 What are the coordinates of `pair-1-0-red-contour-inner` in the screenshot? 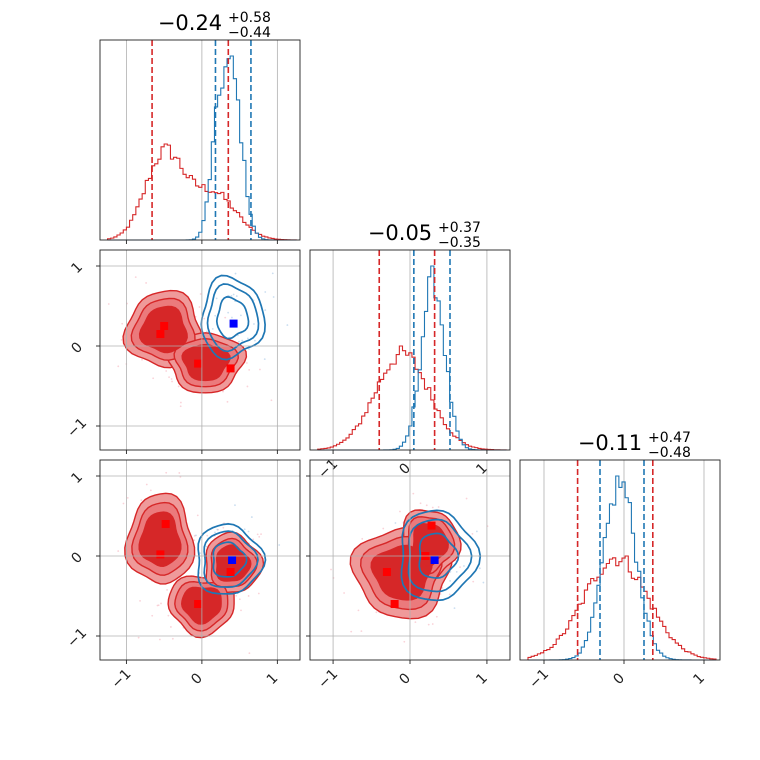 It's located at (206, 362).